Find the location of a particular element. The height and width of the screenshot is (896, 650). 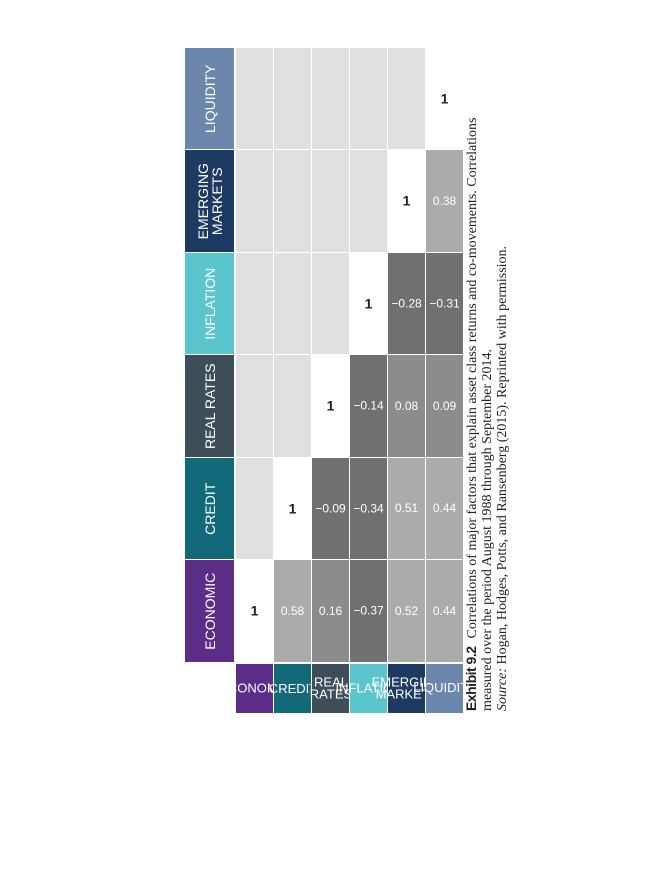

correlation-value: −0.34 is located at coordinates (368, 508).